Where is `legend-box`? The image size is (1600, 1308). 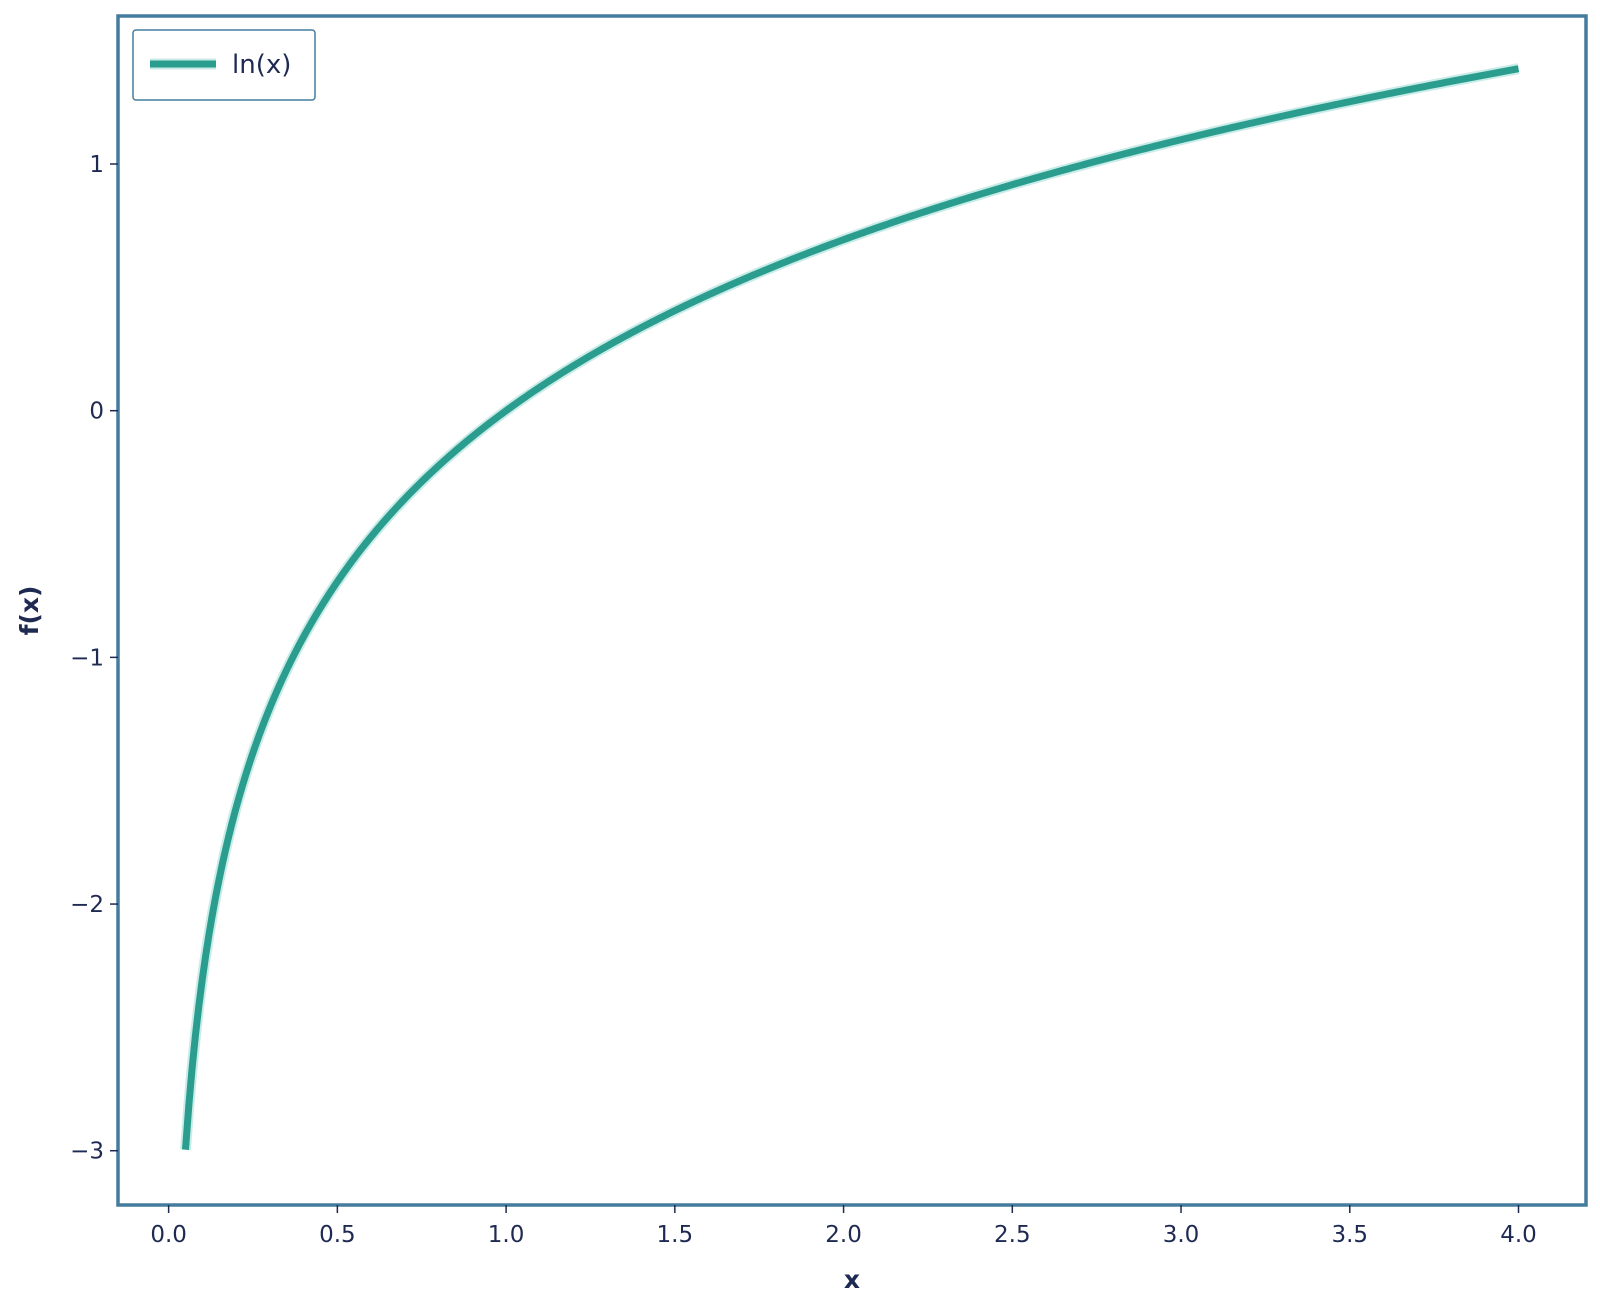
legend-box is located at coordinates (224, 65).